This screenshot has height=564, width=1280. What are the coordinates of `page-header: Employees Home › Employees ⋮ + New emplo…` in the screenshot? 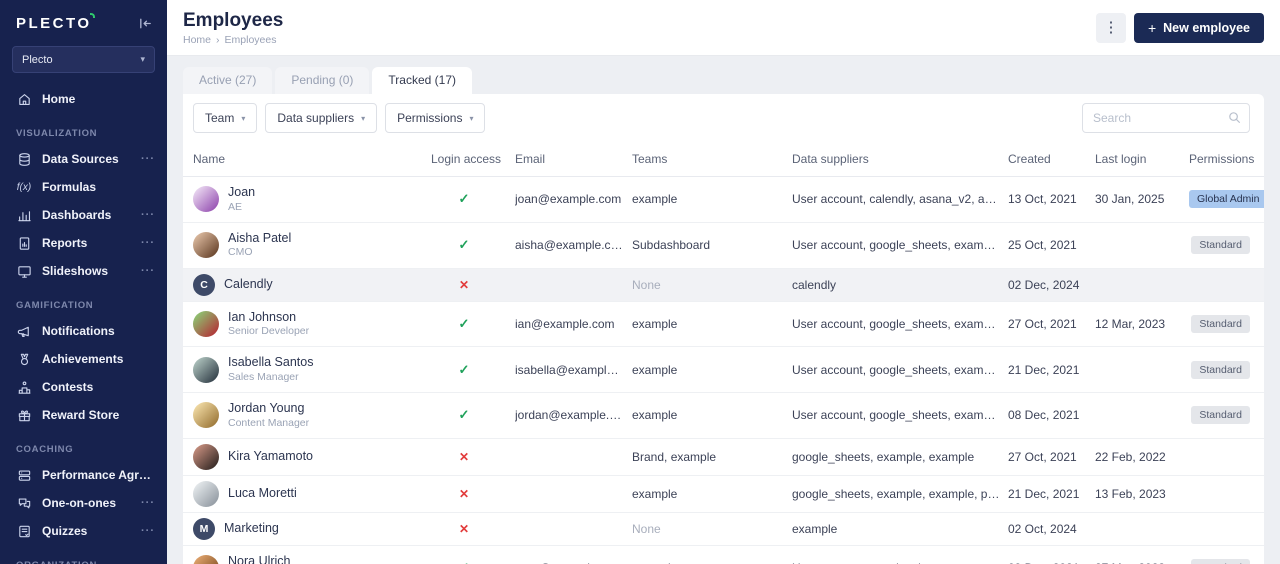 It's located at (723, 28).